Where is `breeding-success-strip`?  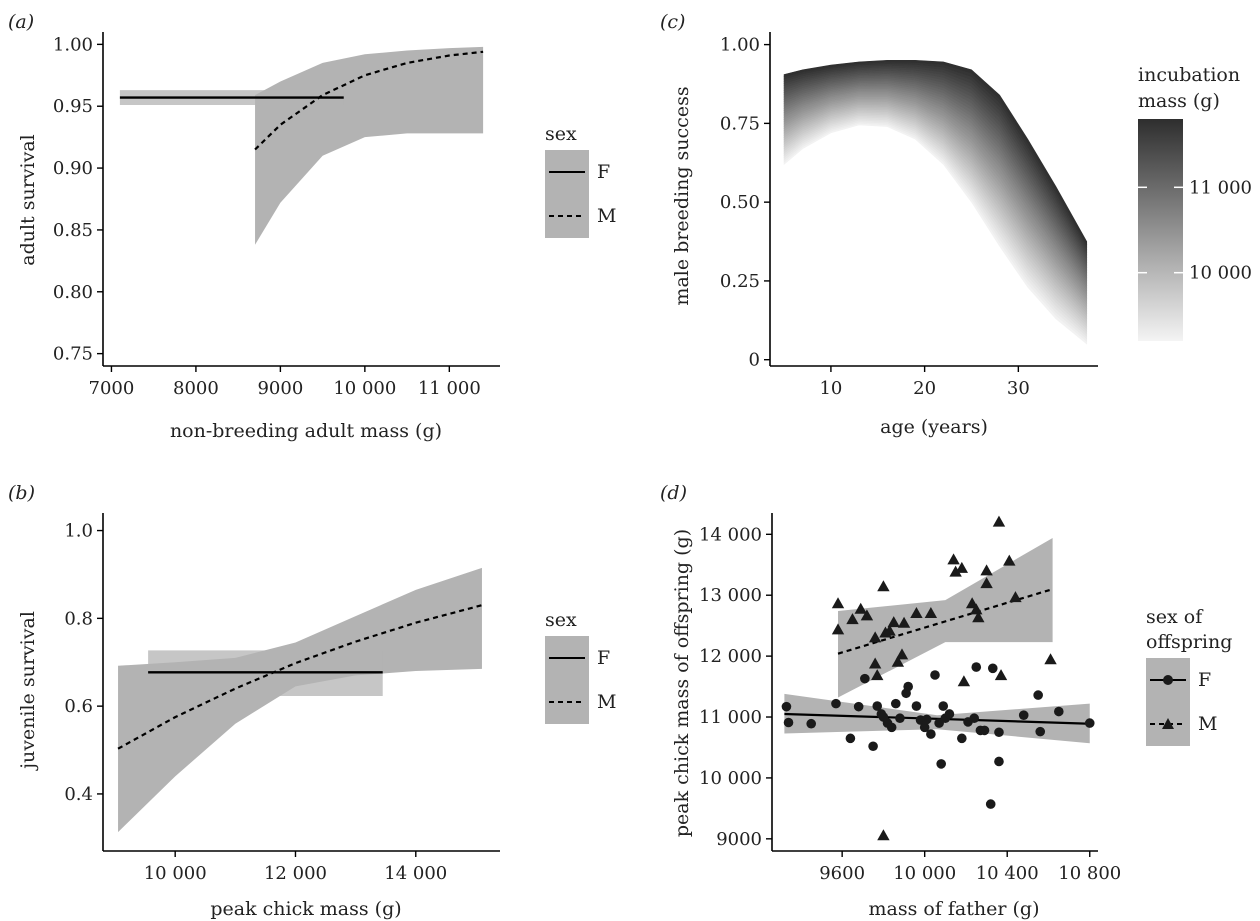 breeding-success-strip is located at coordinates (935, 153).